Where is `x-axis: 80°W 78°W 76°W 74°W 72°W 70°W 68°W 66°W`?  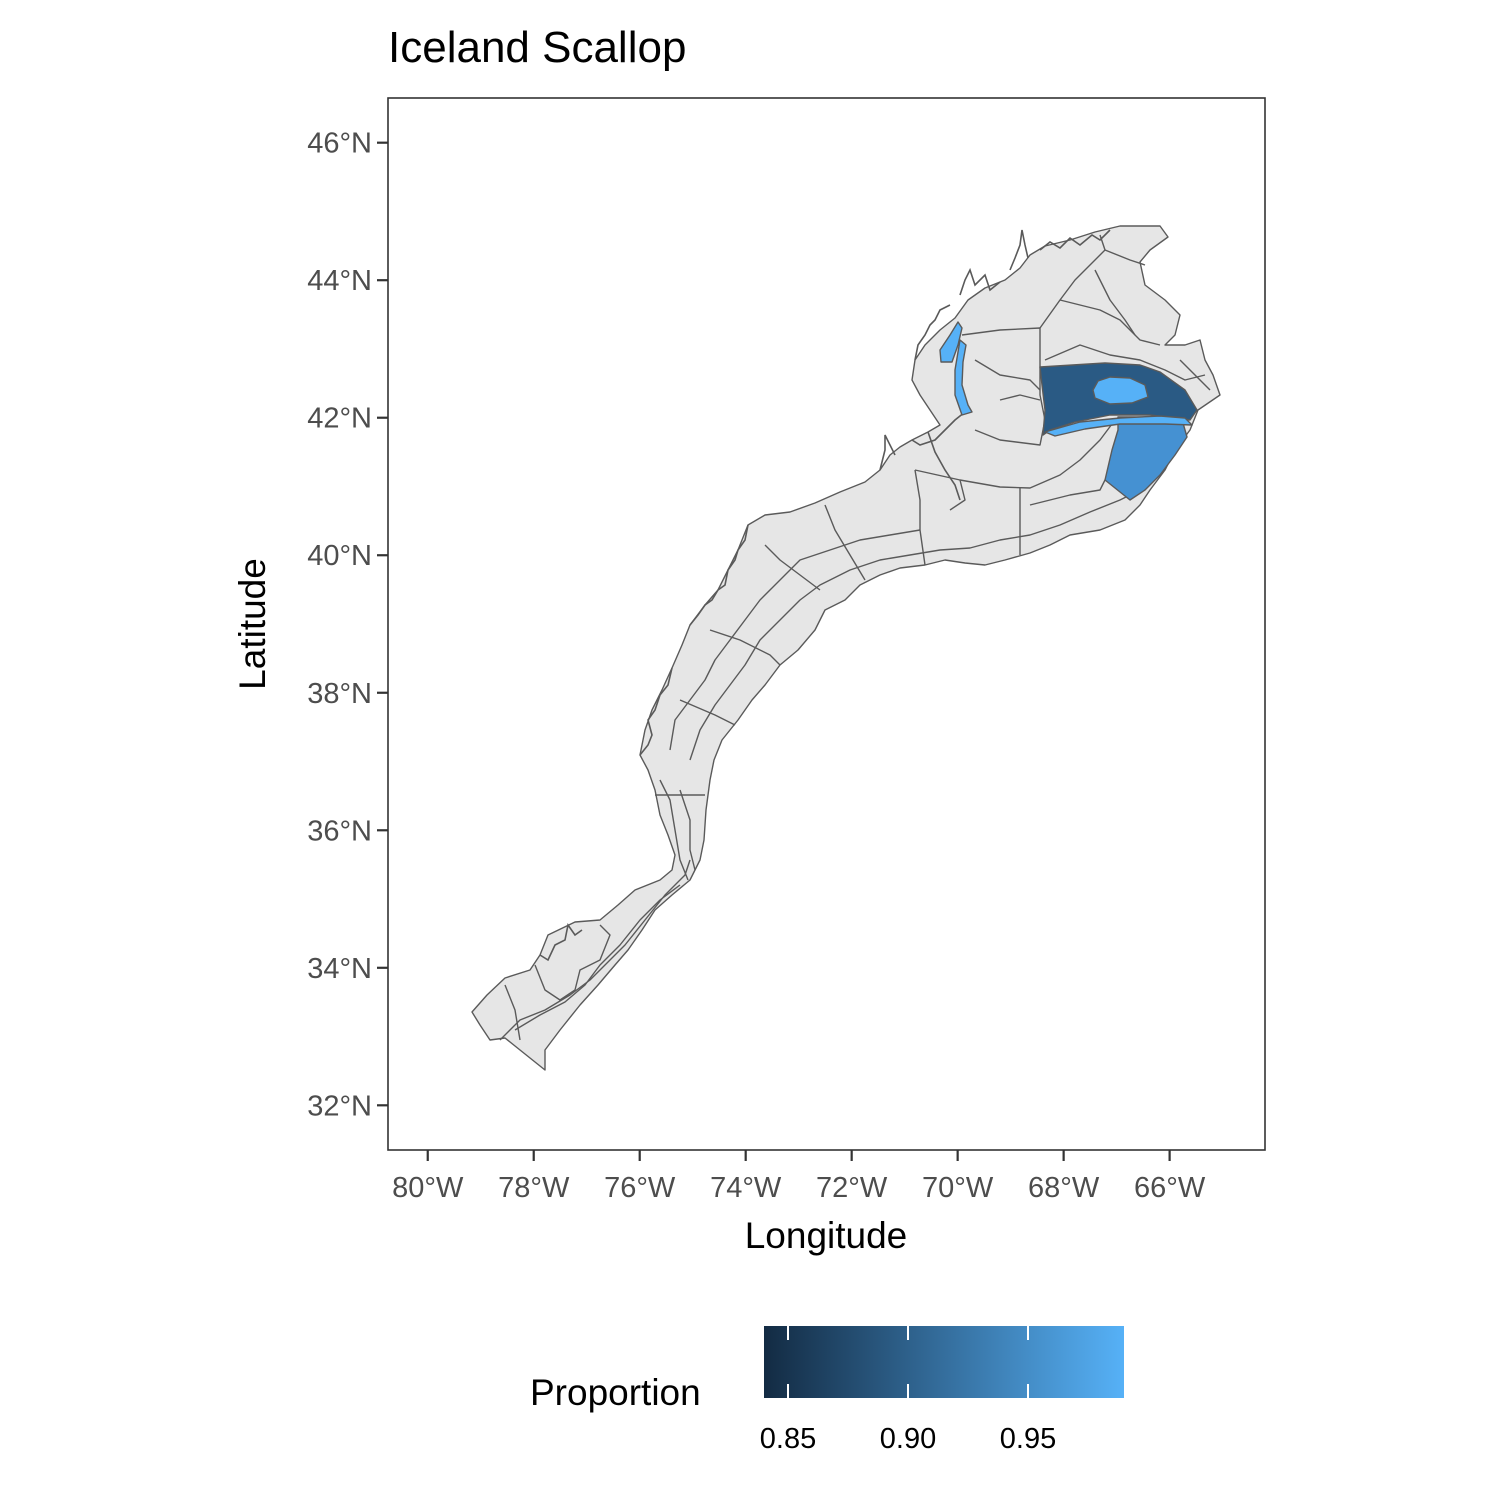 x-axis: 80°W 78°W 76°W 74°W 72°W 70°W 68°W 66°W is located at coordinates (799, 1177).